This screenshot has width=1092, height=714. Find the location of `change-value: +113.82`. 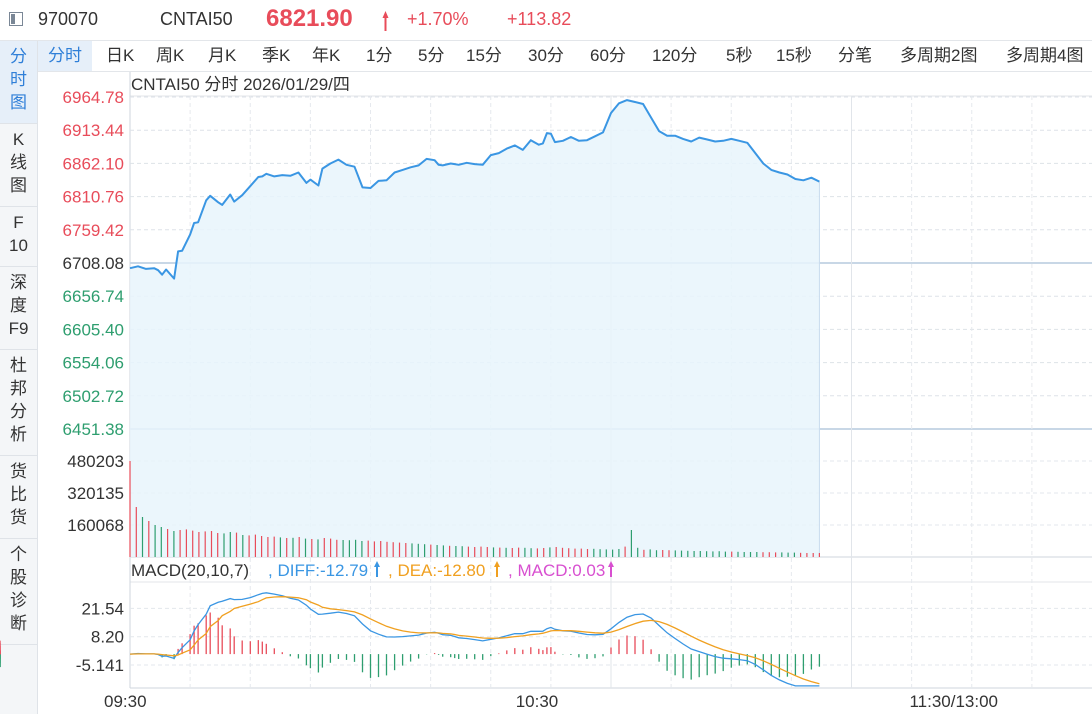

change-value: +113.82 is located at coordinates (539, 19).